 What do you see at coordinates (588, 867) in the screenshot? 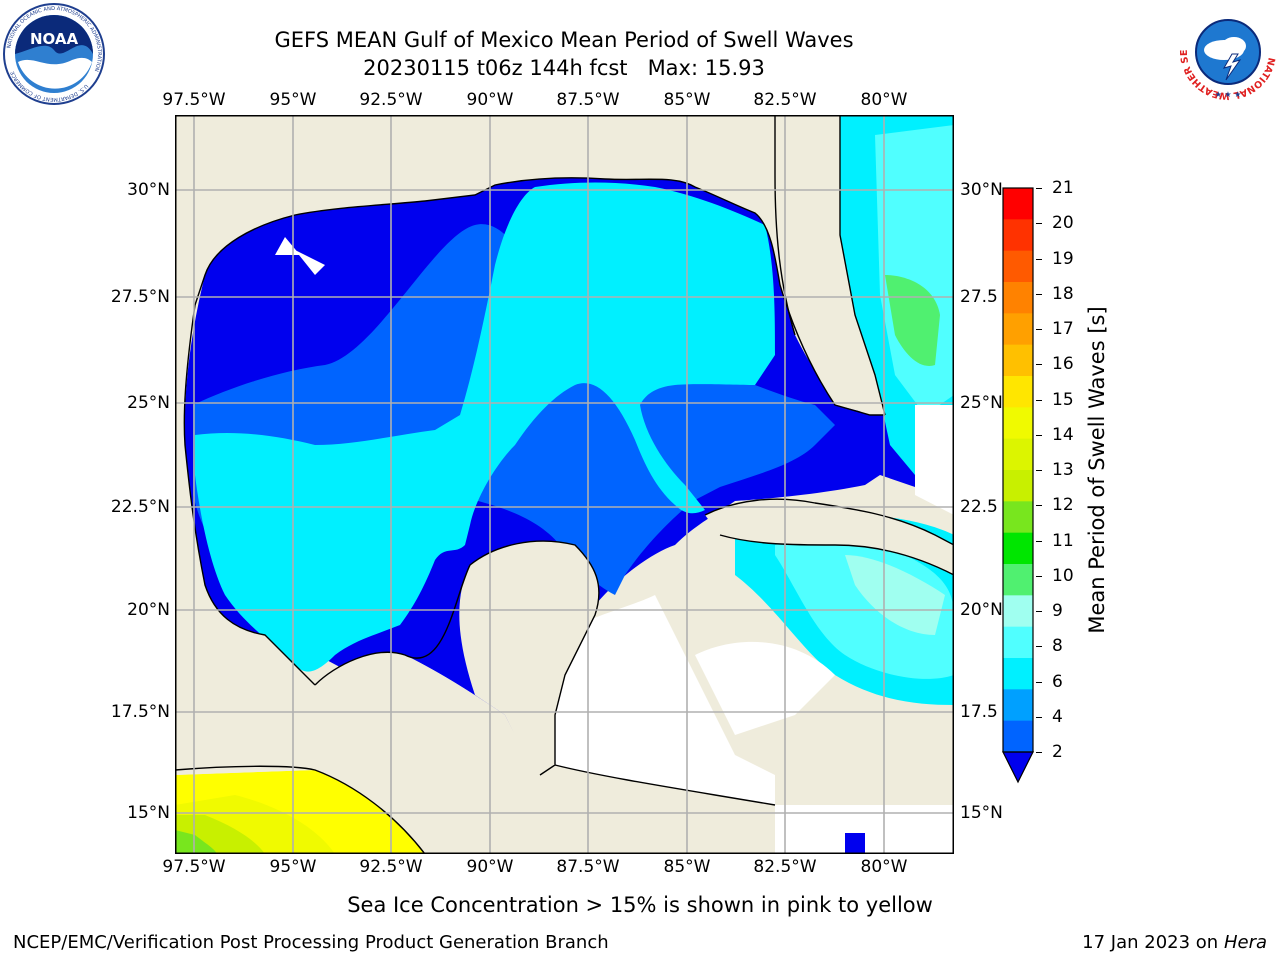
I see `lon-tick-bottom: 87.5°W` at bounding box center [588, 867].